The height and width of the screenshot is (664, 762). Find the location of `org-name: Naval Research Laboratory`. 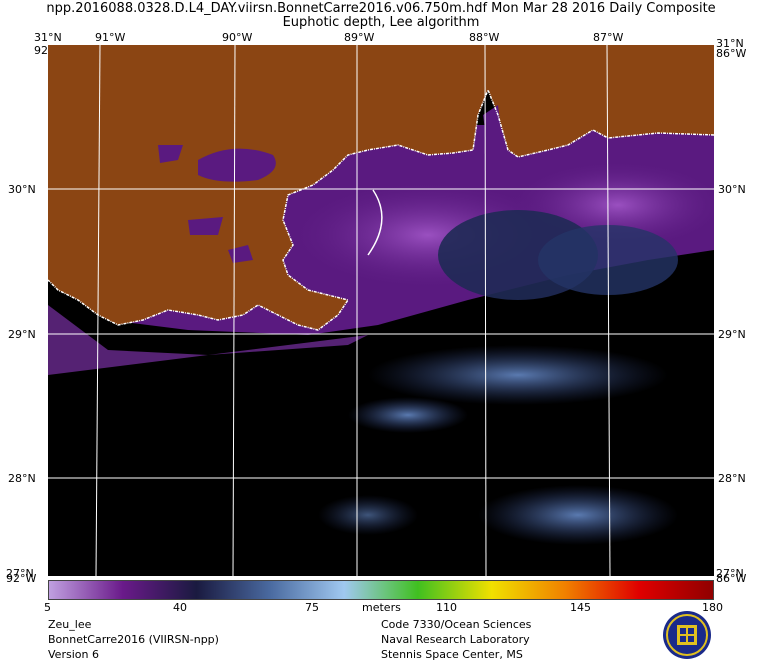

org-name: Naval Research Laboratory is located at coordinates (455, 639).